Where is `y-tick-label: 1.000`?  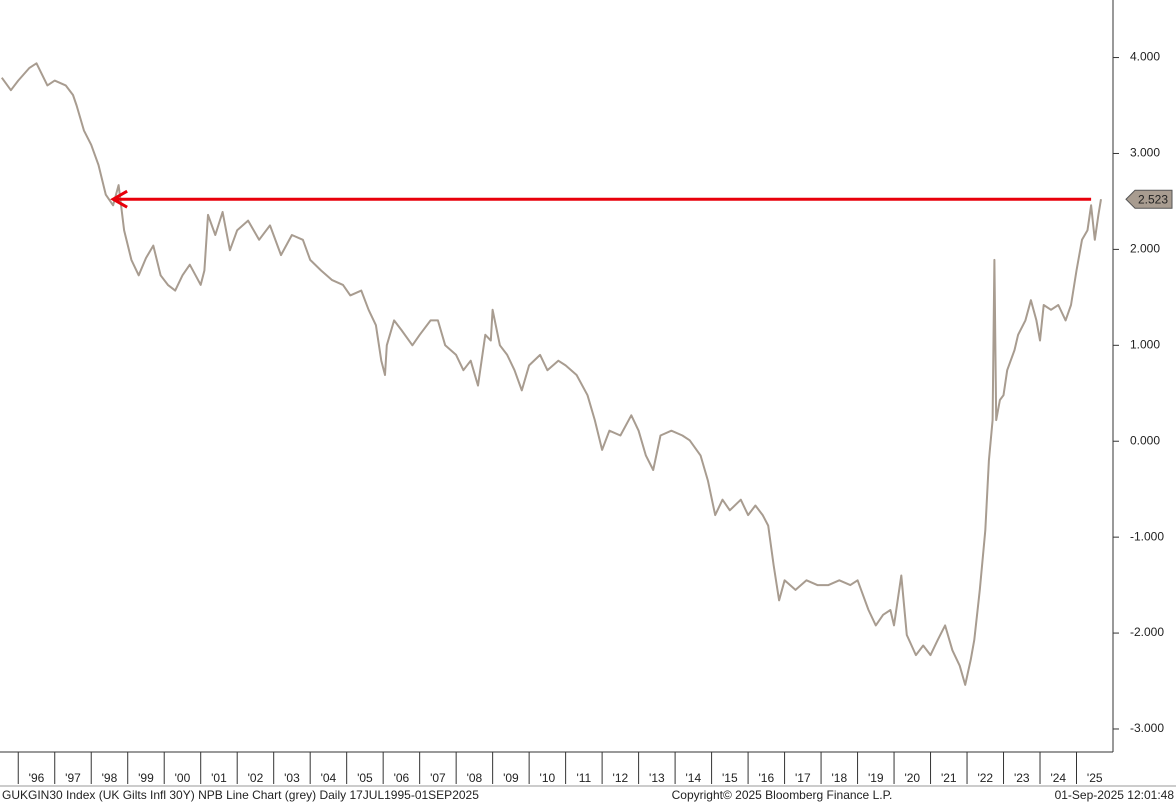 y-tick-label: 1.000 is located at coordinates (1145, 344).